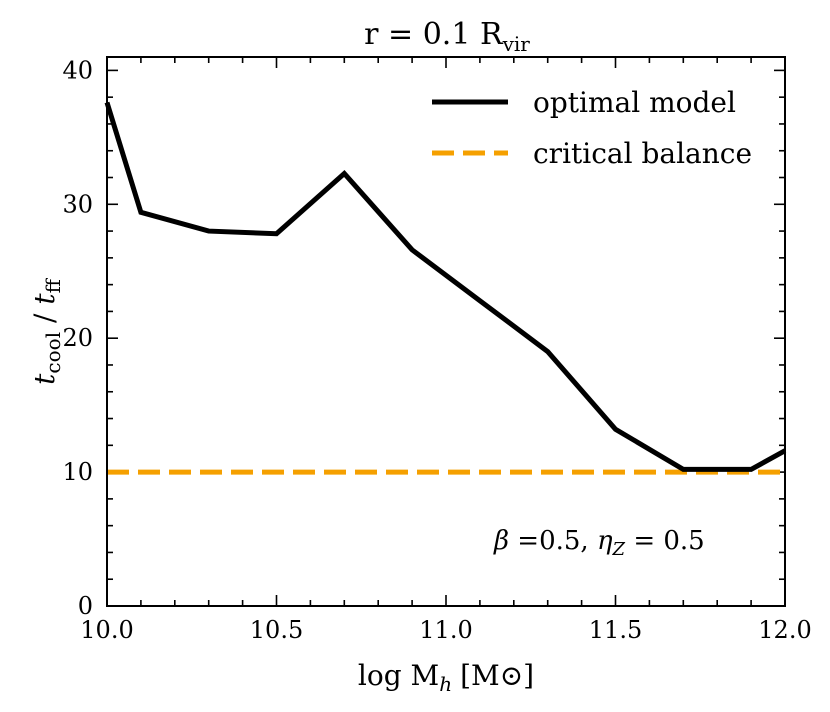 The height and width of the screenshot is (712, 830). What do you see at coordinates (77, 338) in the screenshot?
I see `y-tick-label: 20` at bounding box center [77, 338].